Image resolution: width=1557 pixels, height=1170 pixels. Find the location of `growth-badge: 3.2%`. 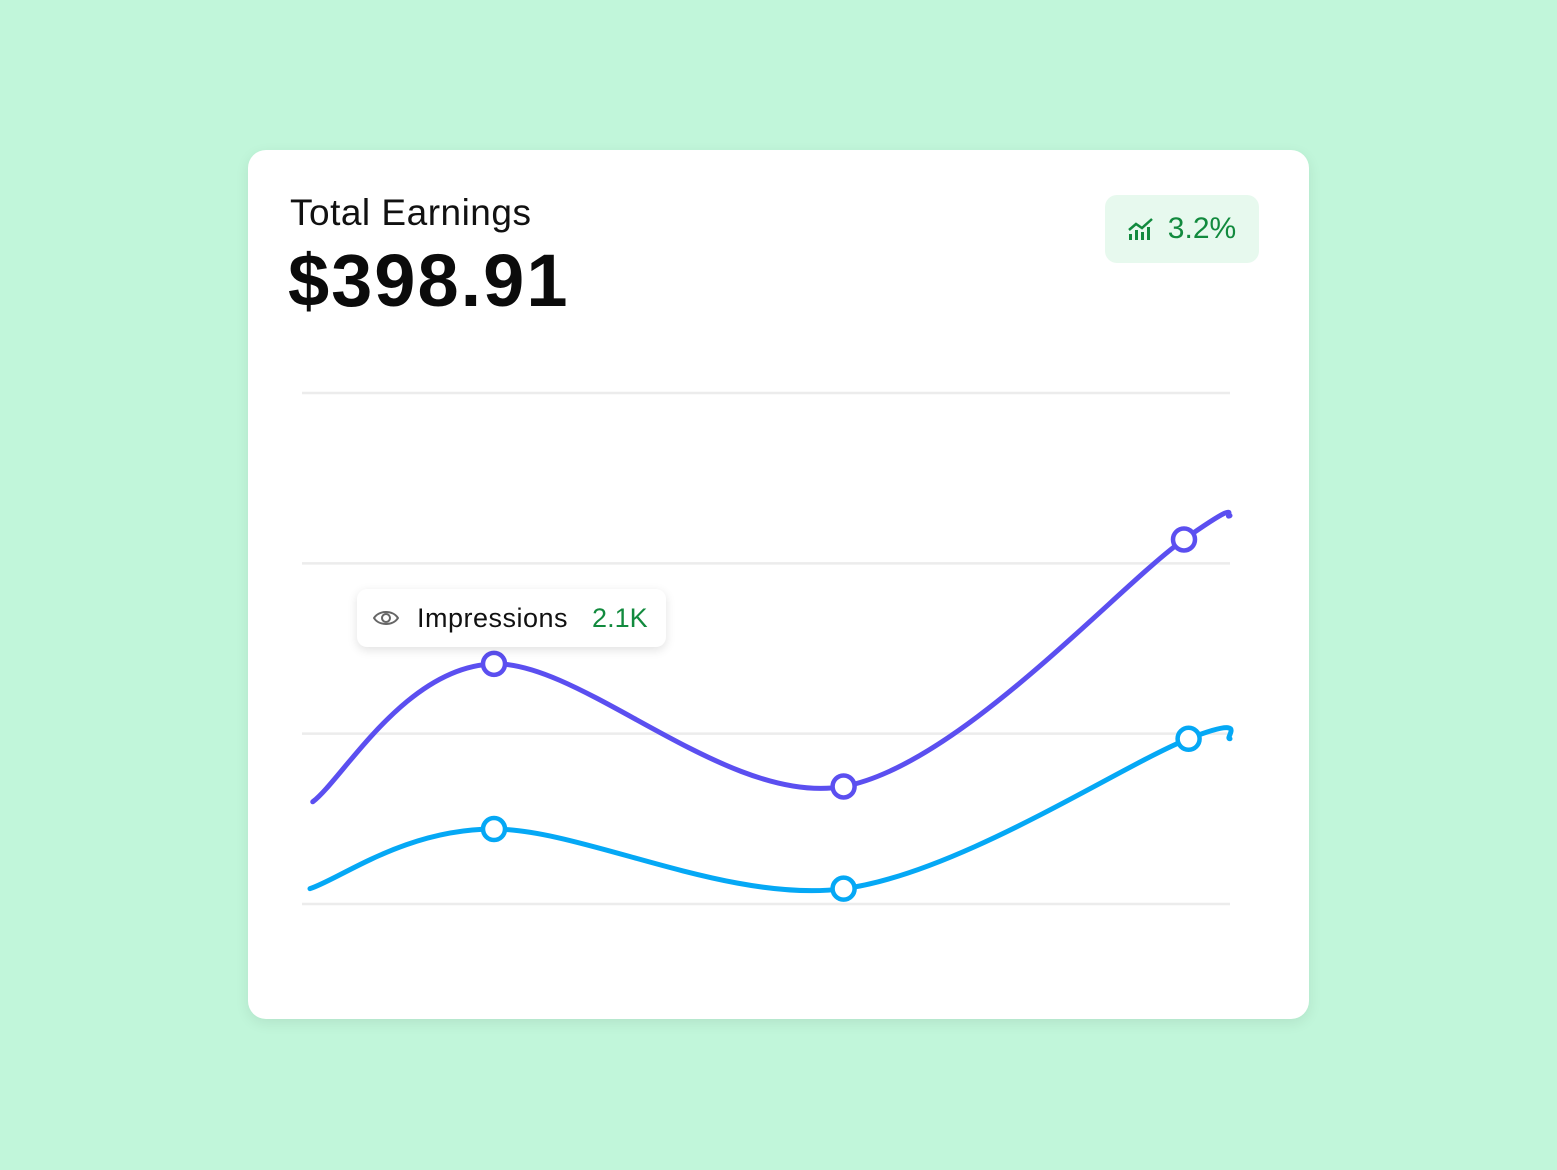

growth-badge: 3.2% is located at coordinates (1182, 229).